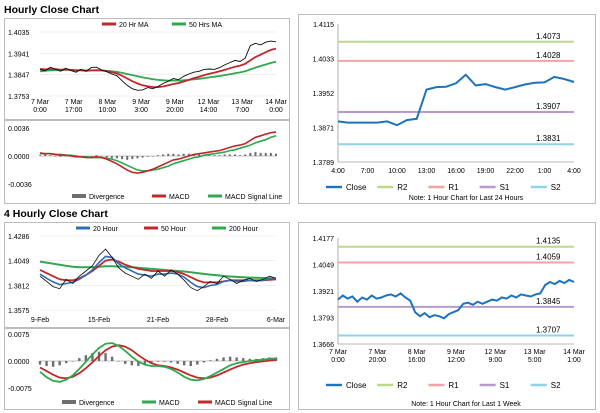 The image size is (600, 413). I want to click on hourly-price-x-tick-line: 17:00, so click(74, 110).